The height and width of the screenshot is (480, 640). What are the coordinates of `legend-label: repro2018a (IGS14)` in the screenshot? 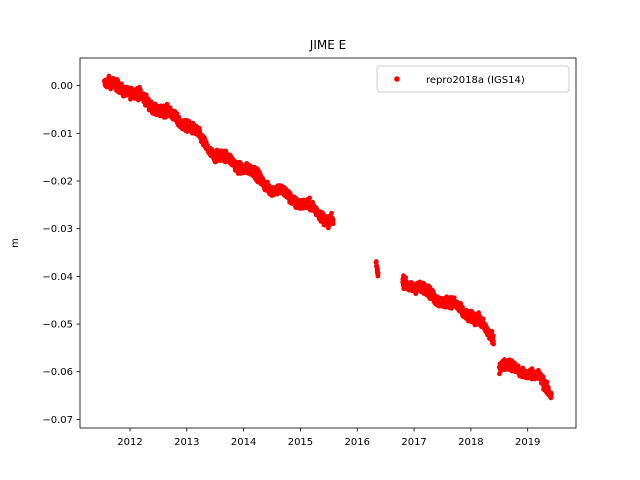 It's located at (475, 80).